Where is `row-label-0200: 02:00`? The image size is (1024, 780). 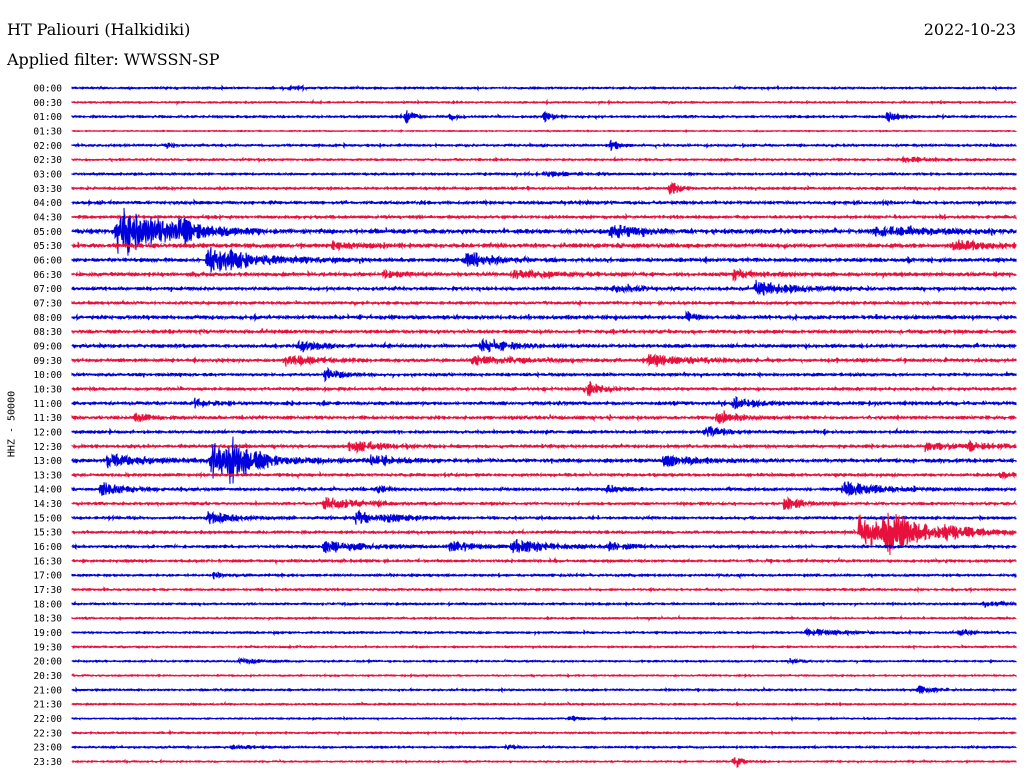
row-label-0200: 02:00 is located at coordinates (47, 146).